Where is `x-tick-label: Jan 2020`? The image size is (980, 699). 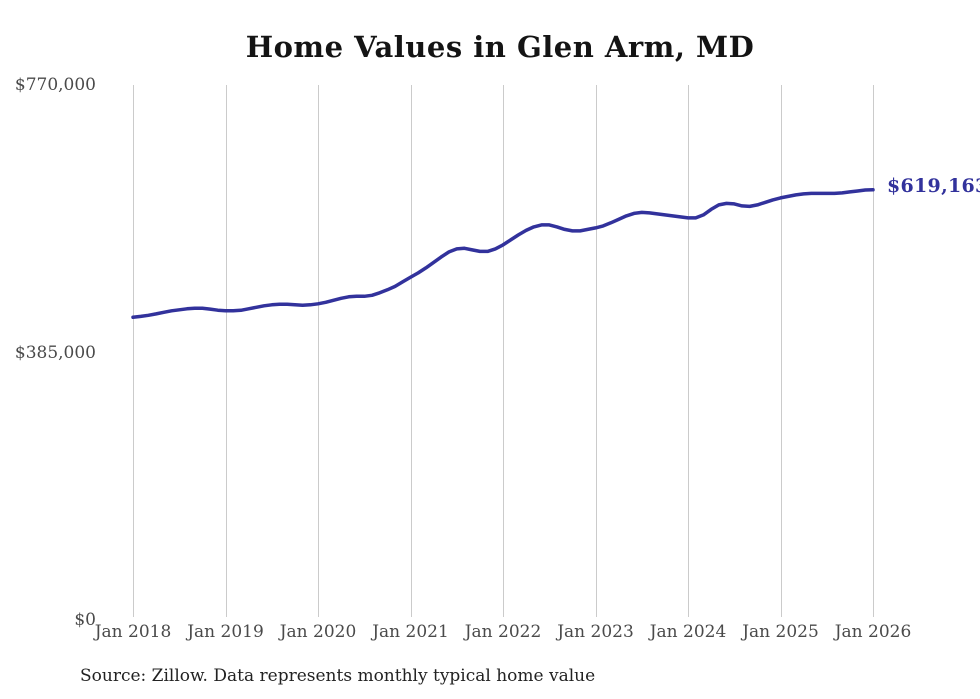
x-tick-label: Jan 2020 is located at coordinates (318, 632).